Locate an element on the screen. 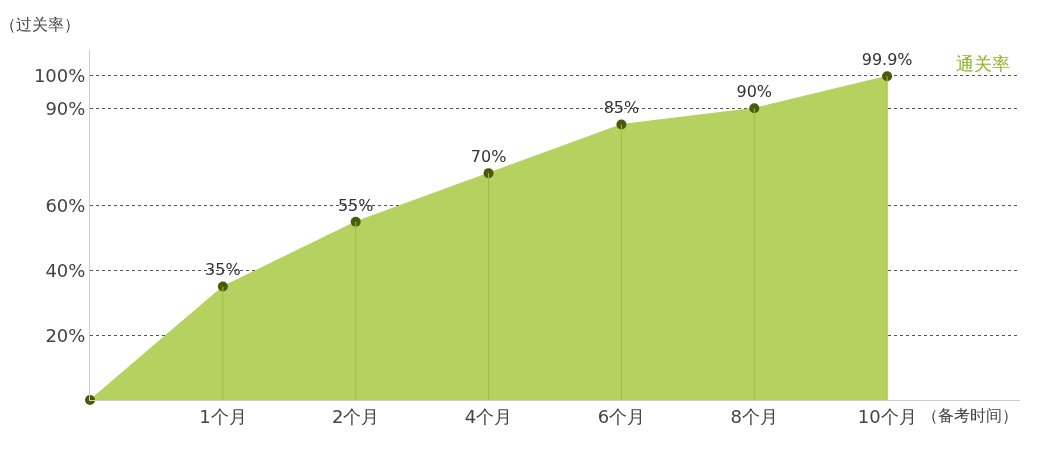 The image size is (1050, 450). data-label: 55% is located at coordinates (355, 205).